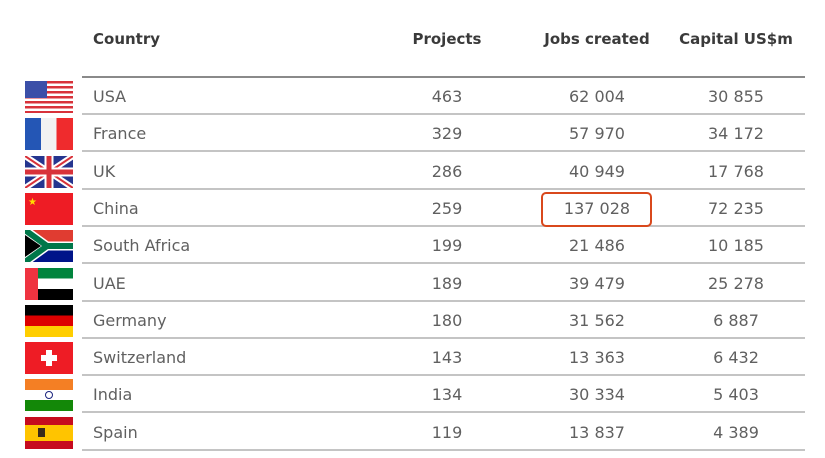  Describe the element at coordinates (736, 358) in the screenshot. I see `capital-cell: 6 432` at that location.